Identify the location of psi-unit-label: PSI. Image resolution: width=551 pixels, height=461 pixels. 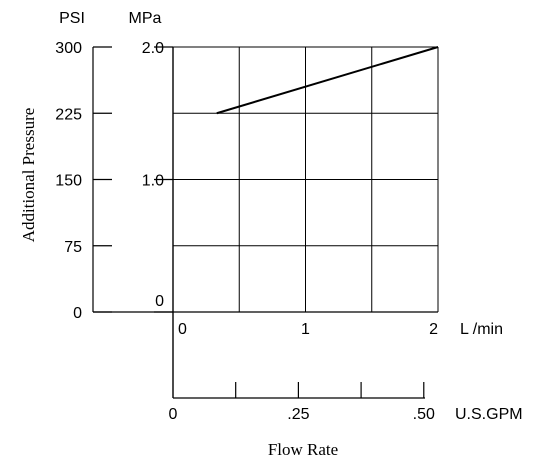
(72, 18).